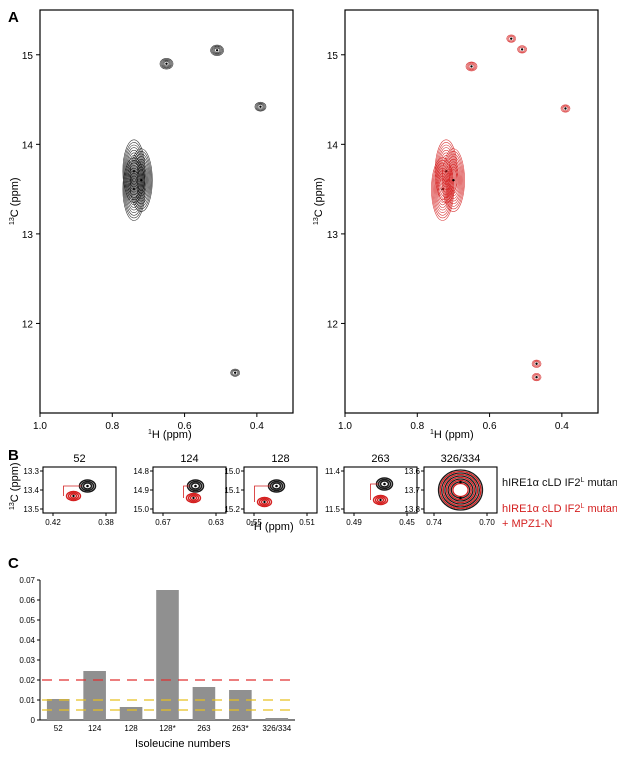 This screenshot has width=617, height=758. I want to click on bar-chart-xtick-1: 124, so click(95, 728).